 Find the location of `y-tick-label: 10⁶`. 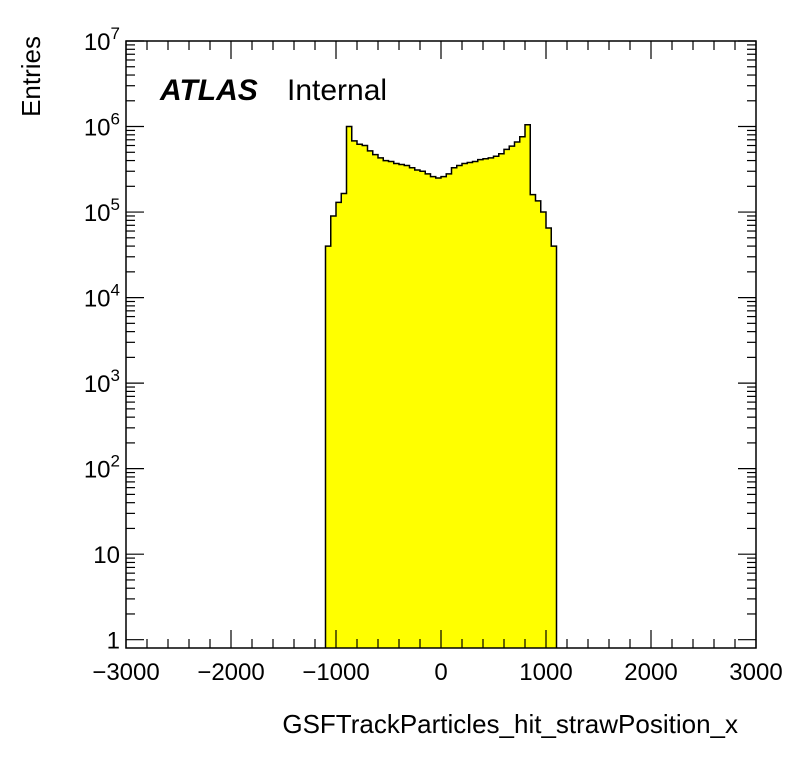

y-tick-label: 10⁶ is located at coordinates (102, 126).